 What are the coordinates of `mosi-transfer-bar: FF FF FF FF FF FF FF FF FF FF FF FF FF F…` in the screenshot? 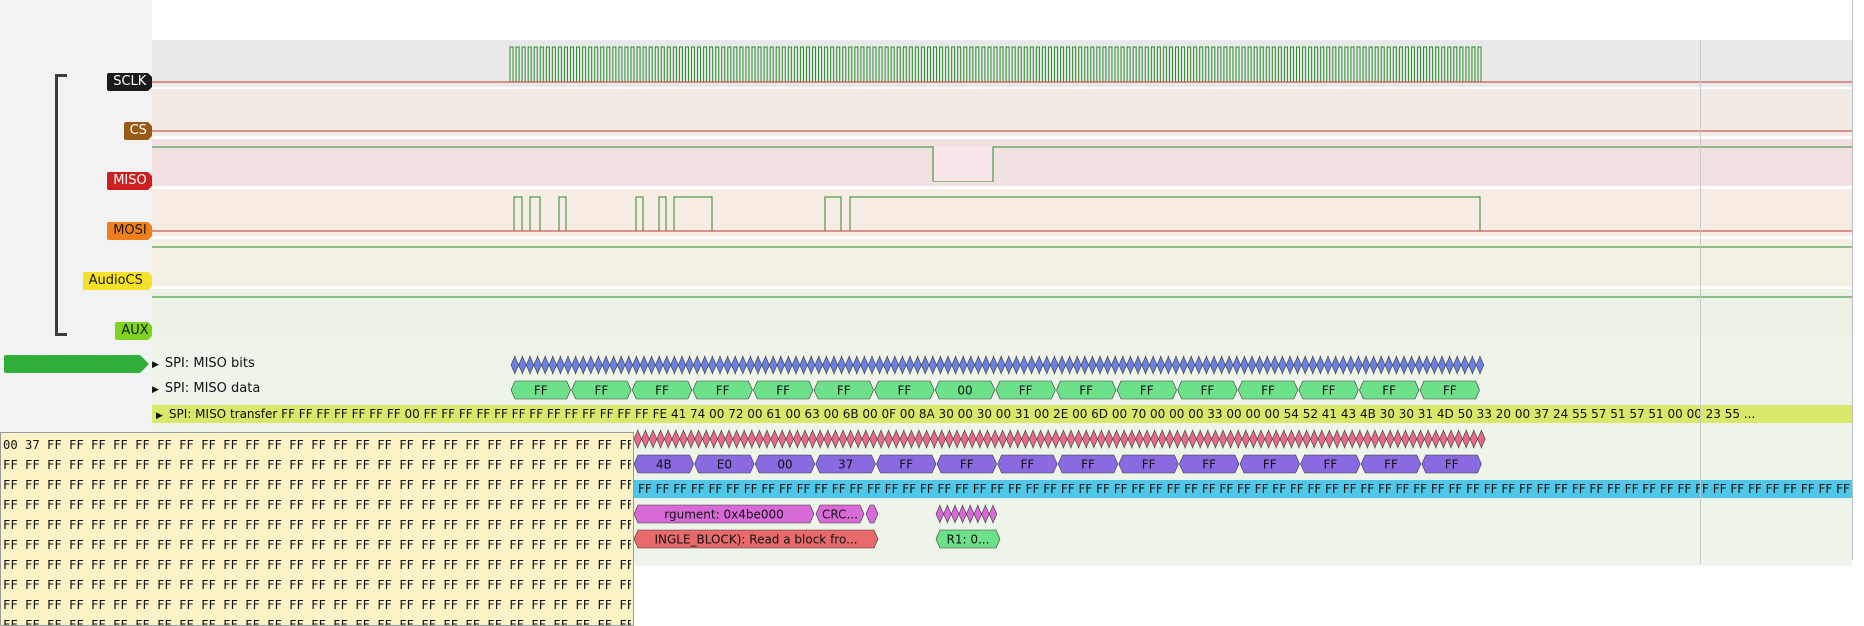 It's located at (1243, 489).